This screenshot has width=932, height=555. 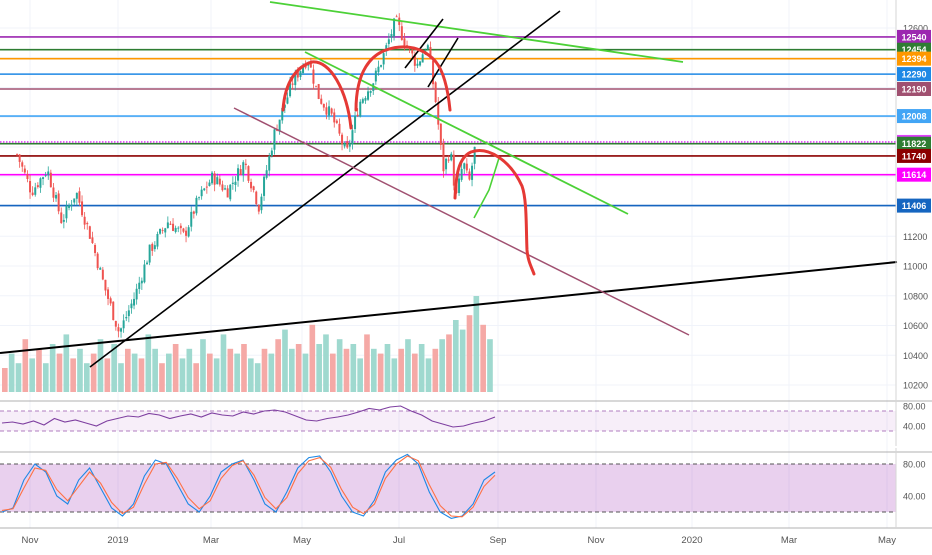 I want to click on green-wedge-marker, so click(x=486, y=188).